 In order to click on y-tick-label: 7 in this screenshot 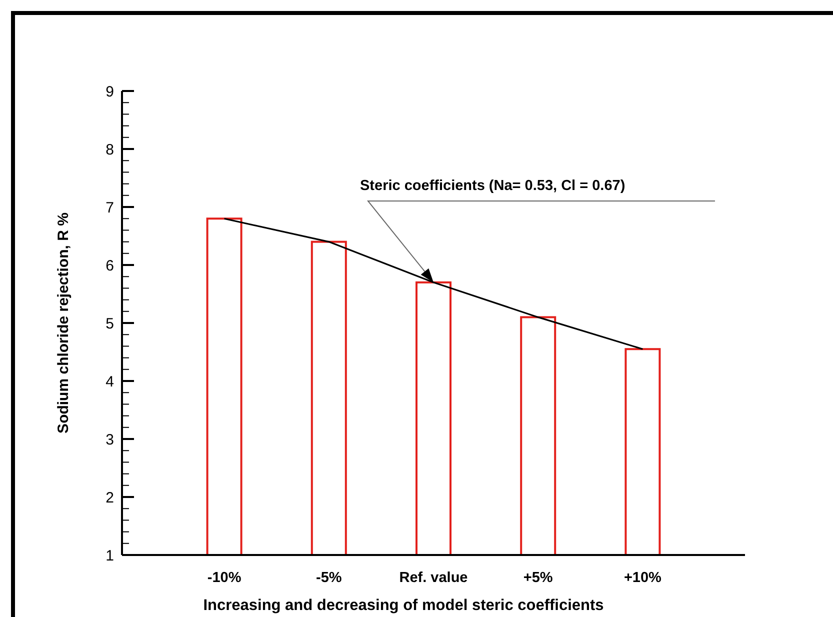, I will do `click(110, 207)`.